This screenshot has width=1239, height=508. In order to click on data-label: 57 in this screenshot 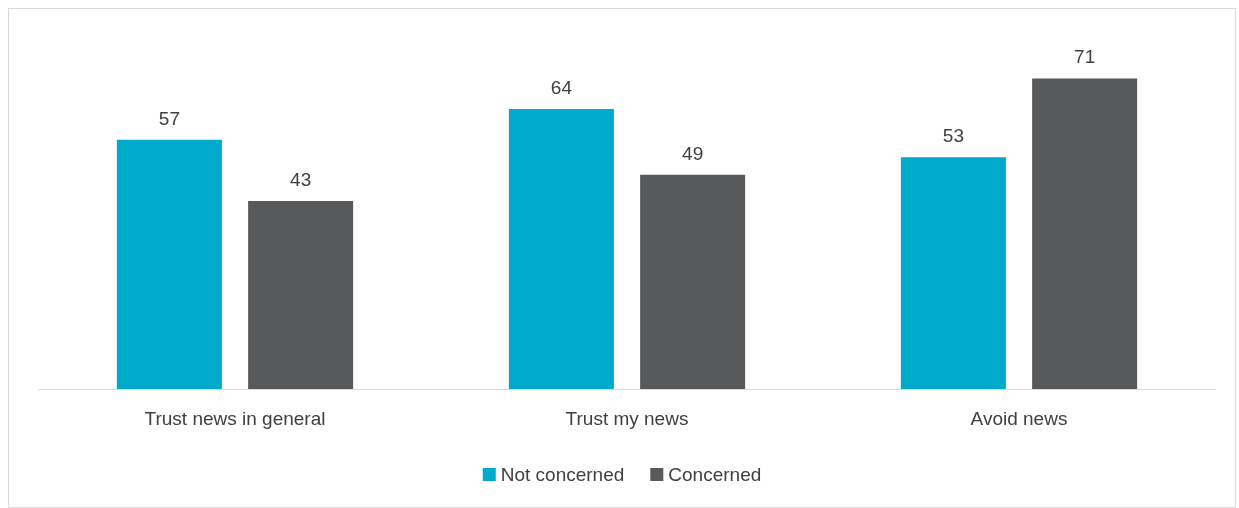, I will do `click(169, 118)`.